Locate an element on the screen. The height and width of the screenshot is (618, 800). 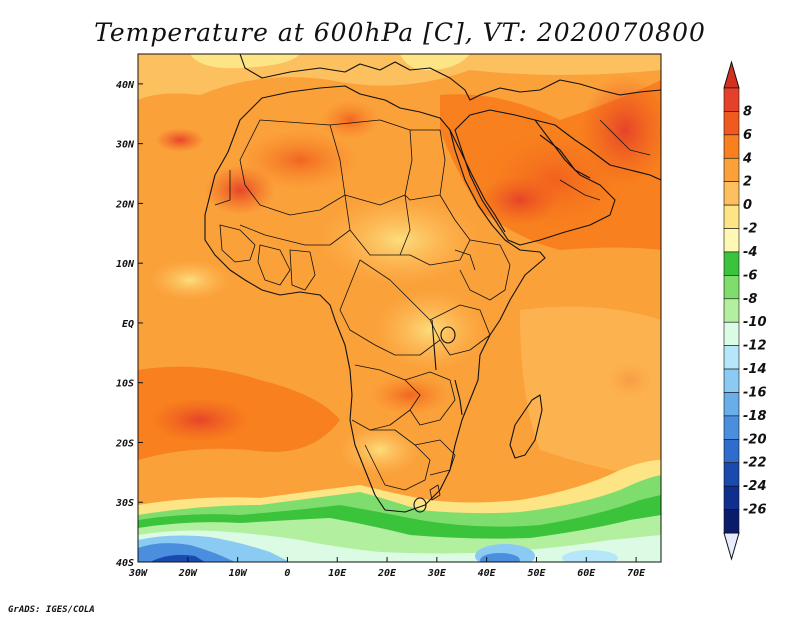
colorbar-level-label: 6 is located at coordinates (747, 135).